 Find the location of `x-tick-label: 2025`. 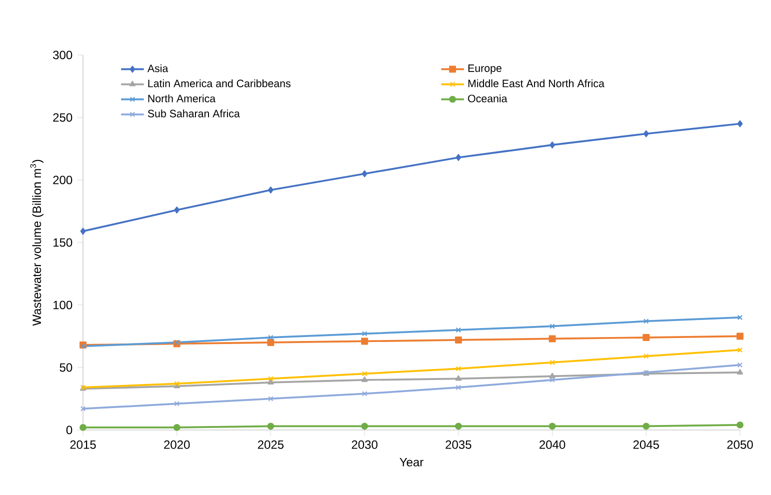

x-tick-label: 2025 is located at coordinates (271, 444).